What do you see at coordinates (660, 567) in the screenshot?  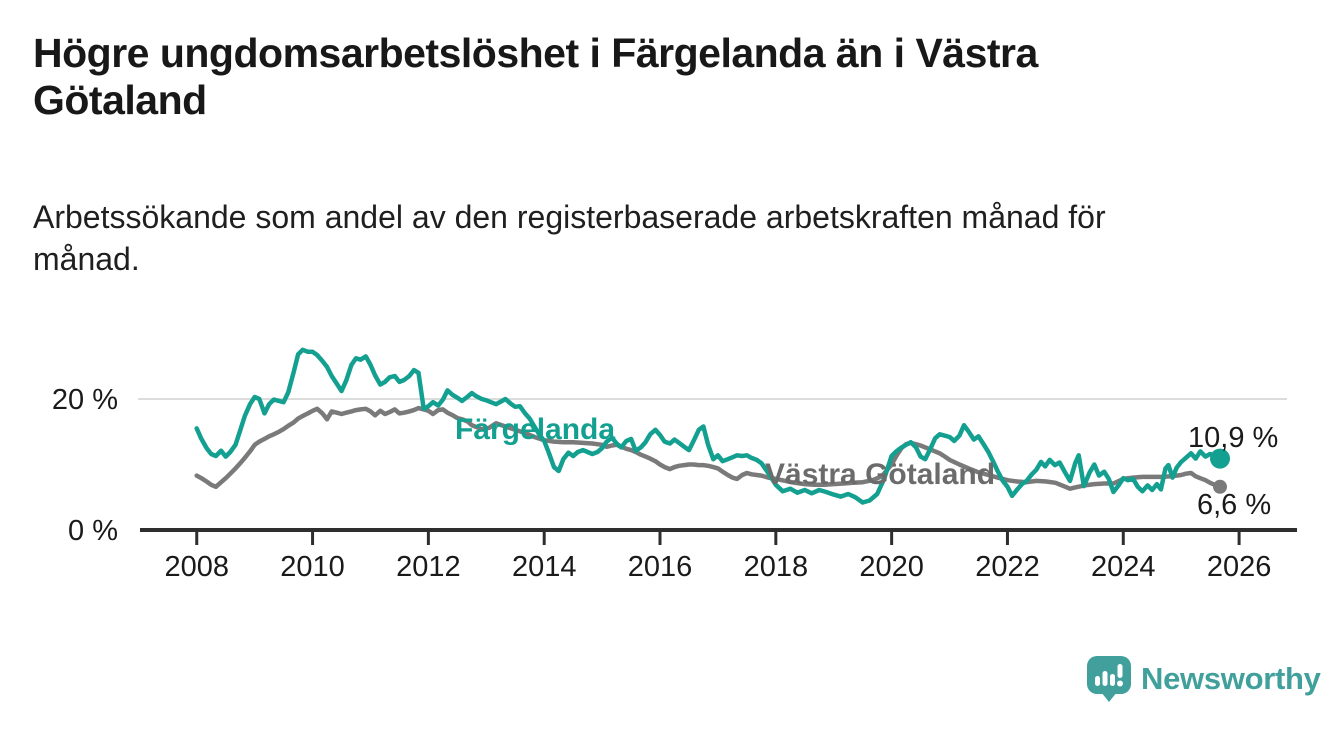 I see `x-axis-tick-label-2016: 2016` at bounding box center [660, 567].